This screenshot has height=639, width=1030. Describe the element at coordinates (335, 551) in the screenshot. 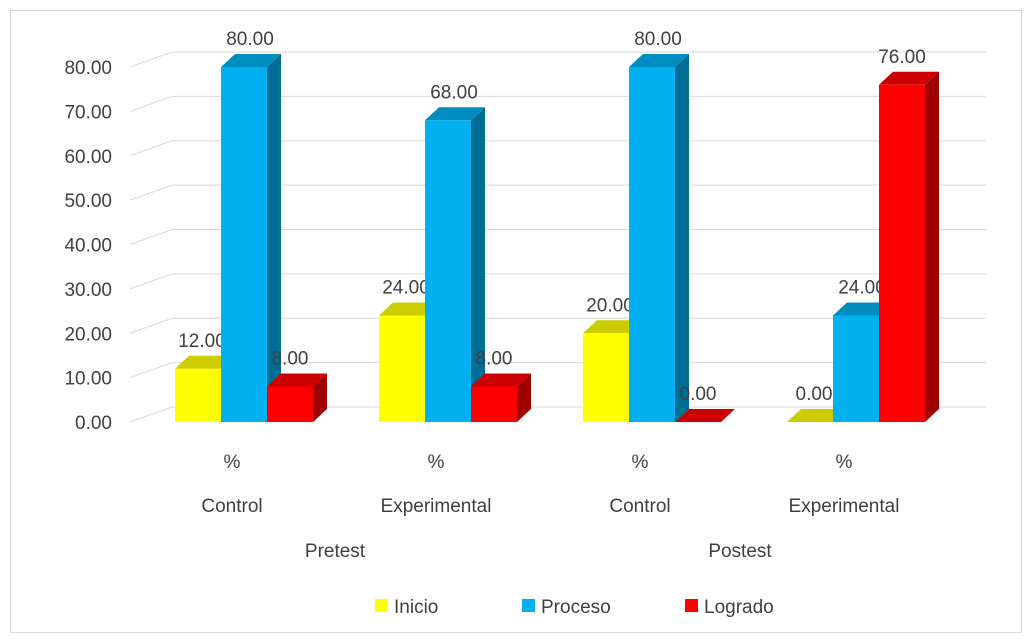

I see `x-group-label: Pretest` at that location.